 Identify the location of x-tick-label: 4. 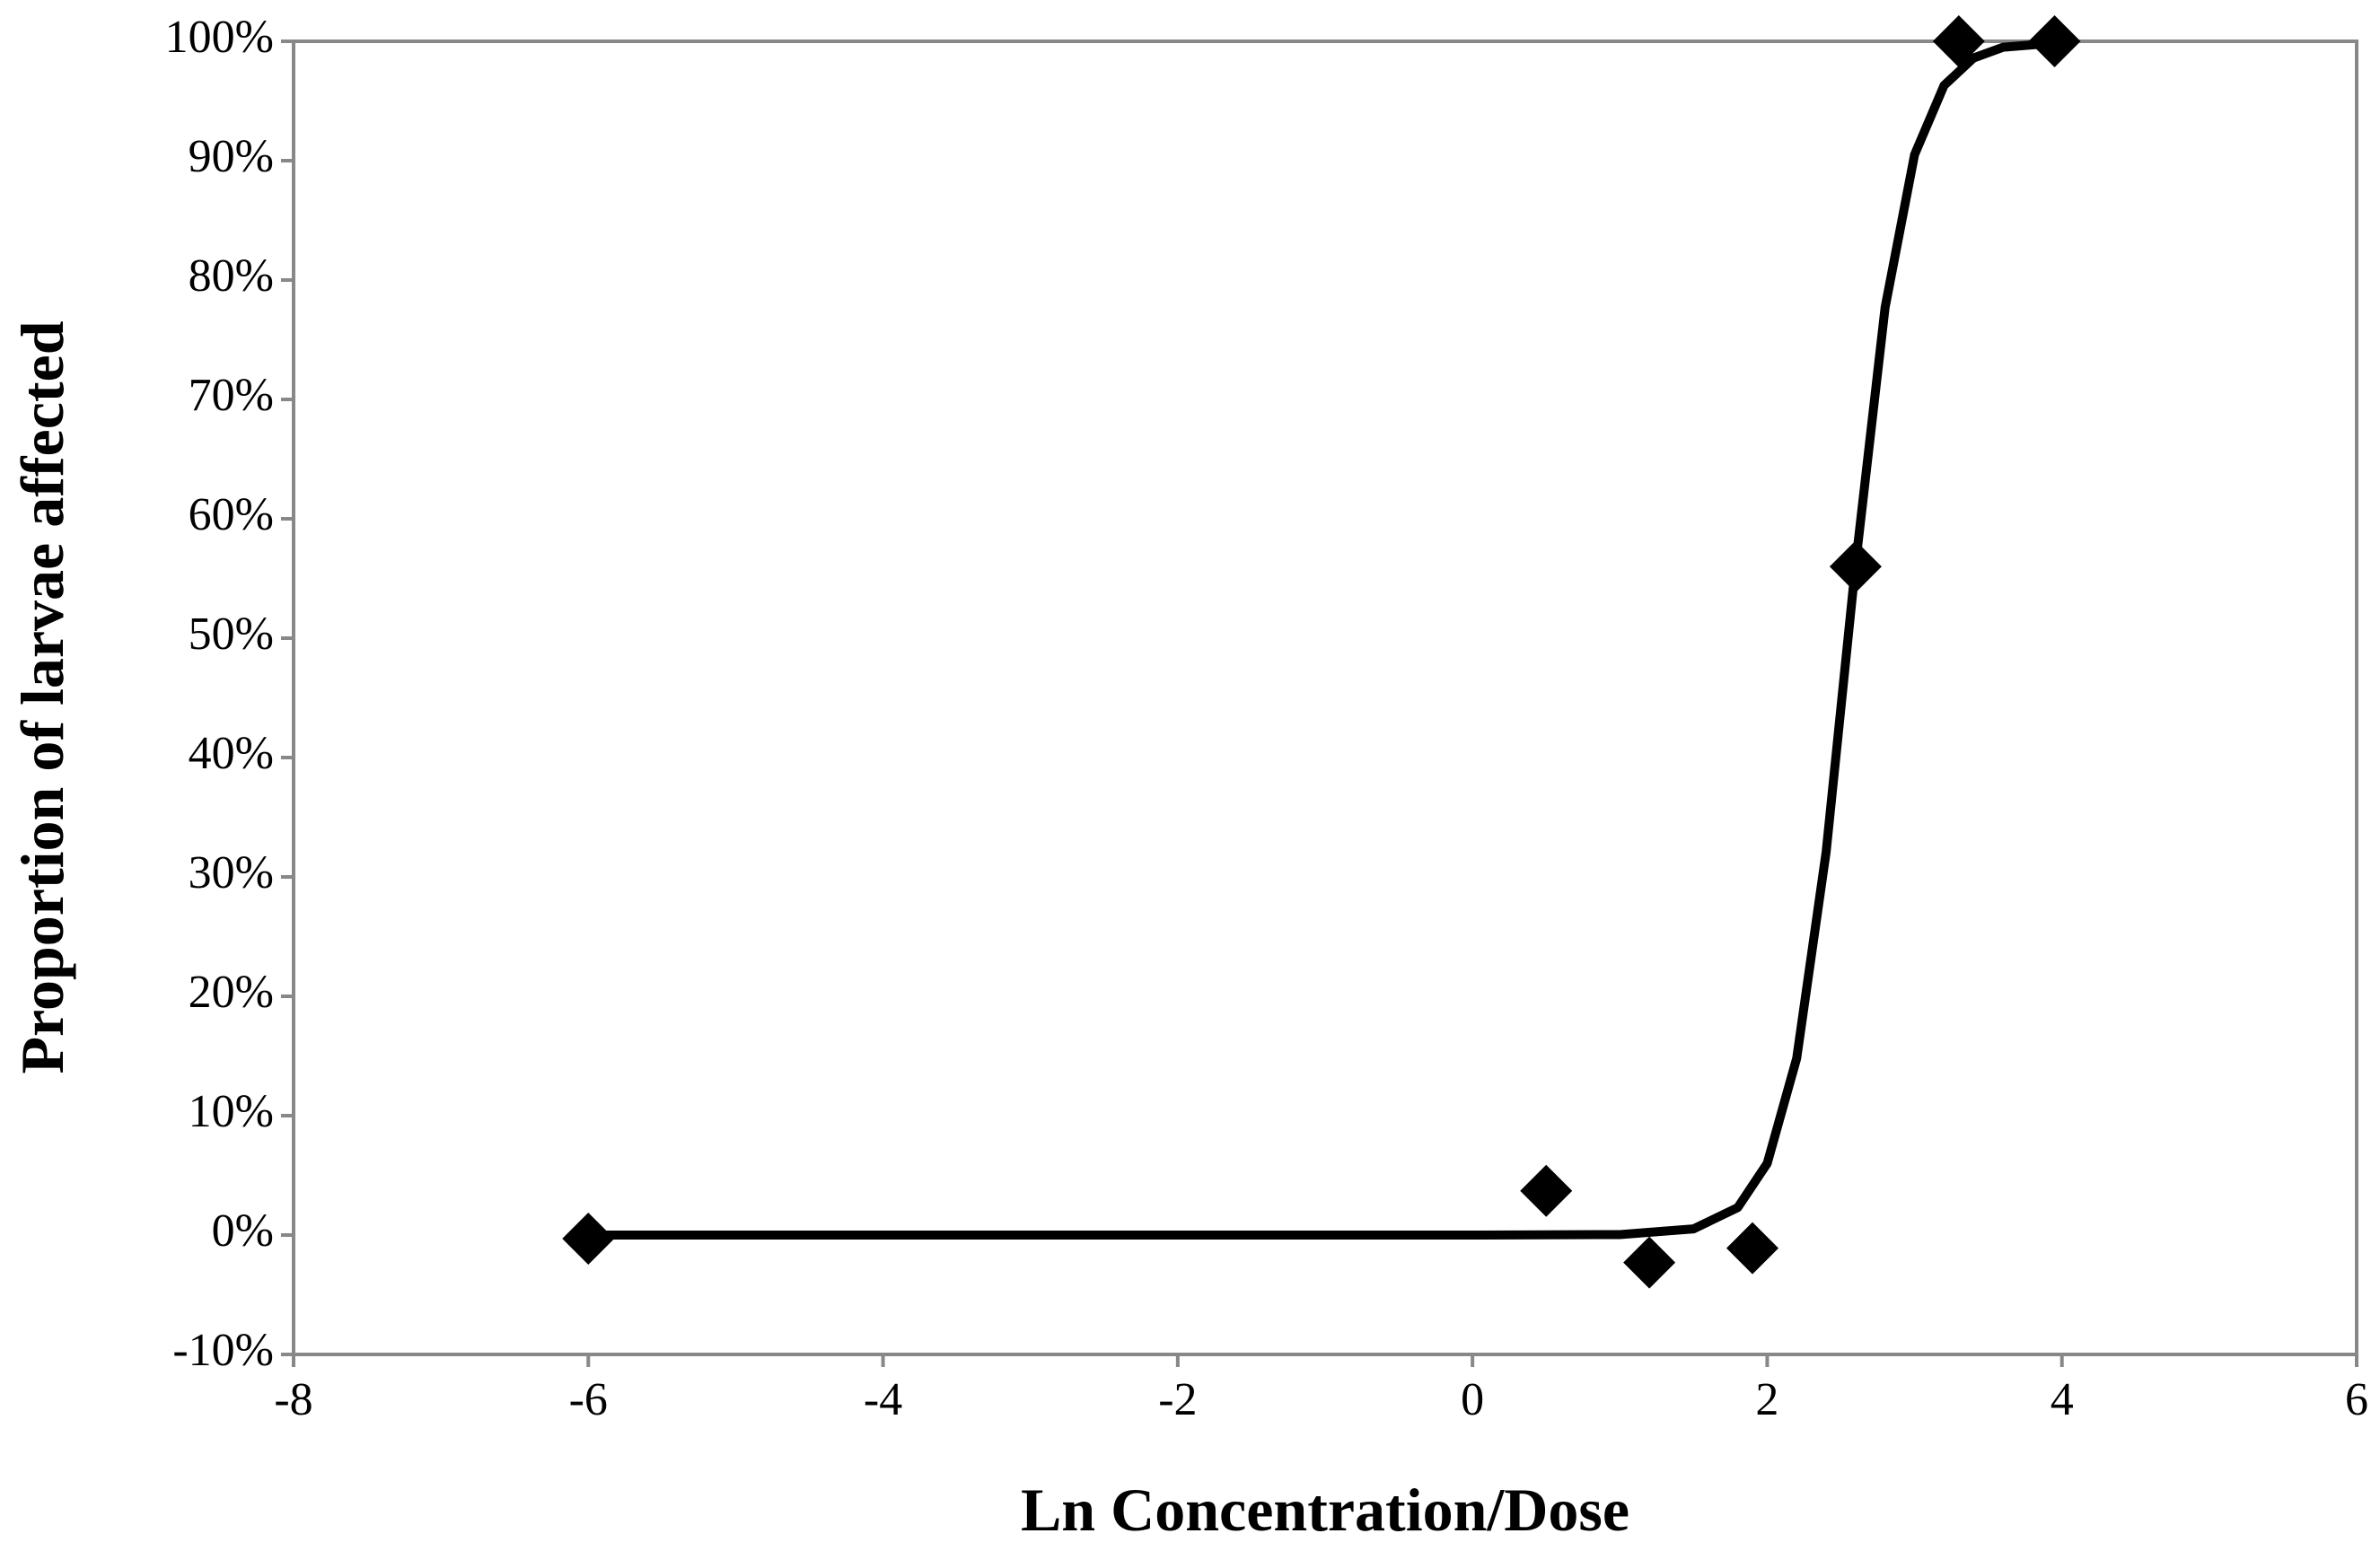
(2062, 1399).